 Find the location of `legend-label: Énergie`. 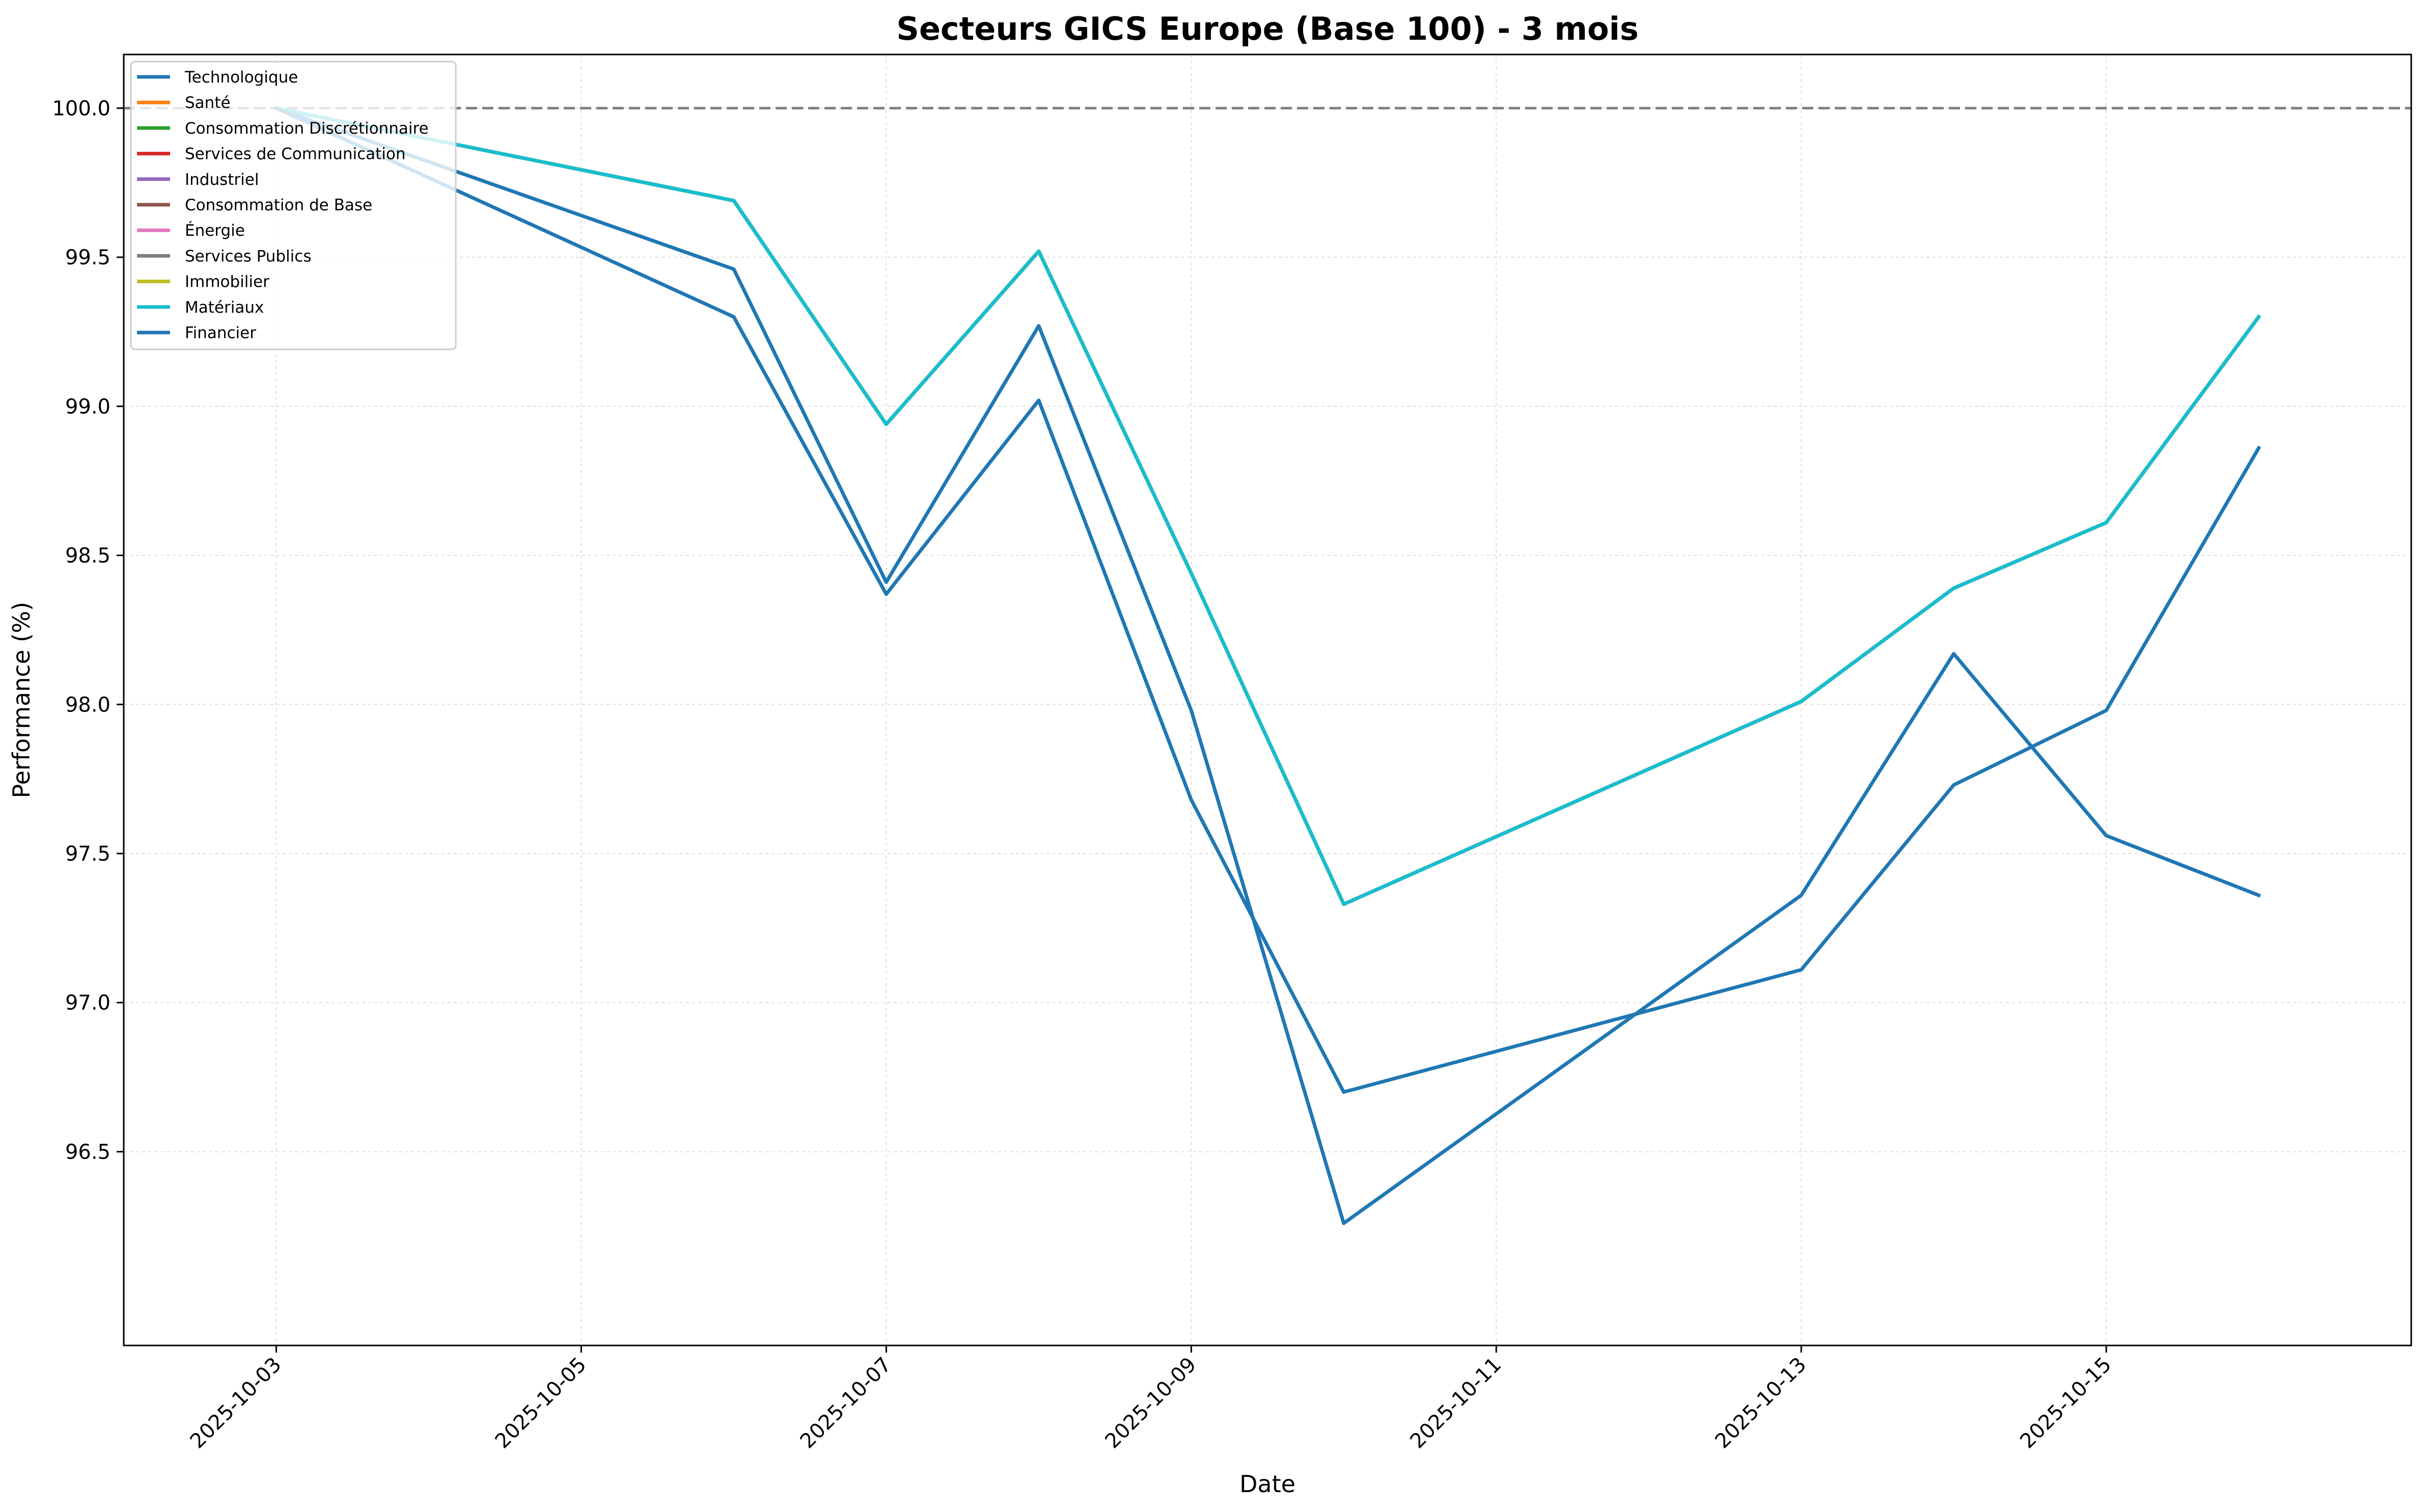

legend-label: Énergie is located at coordinates (215, 231).